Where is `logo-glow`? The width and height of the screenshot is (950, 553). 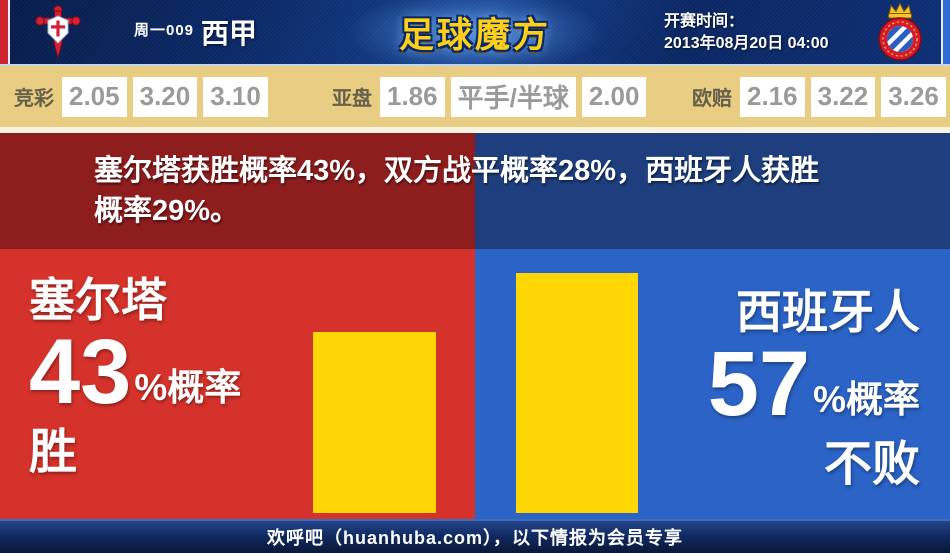 logo-glow is located at coordinates (475, 37).